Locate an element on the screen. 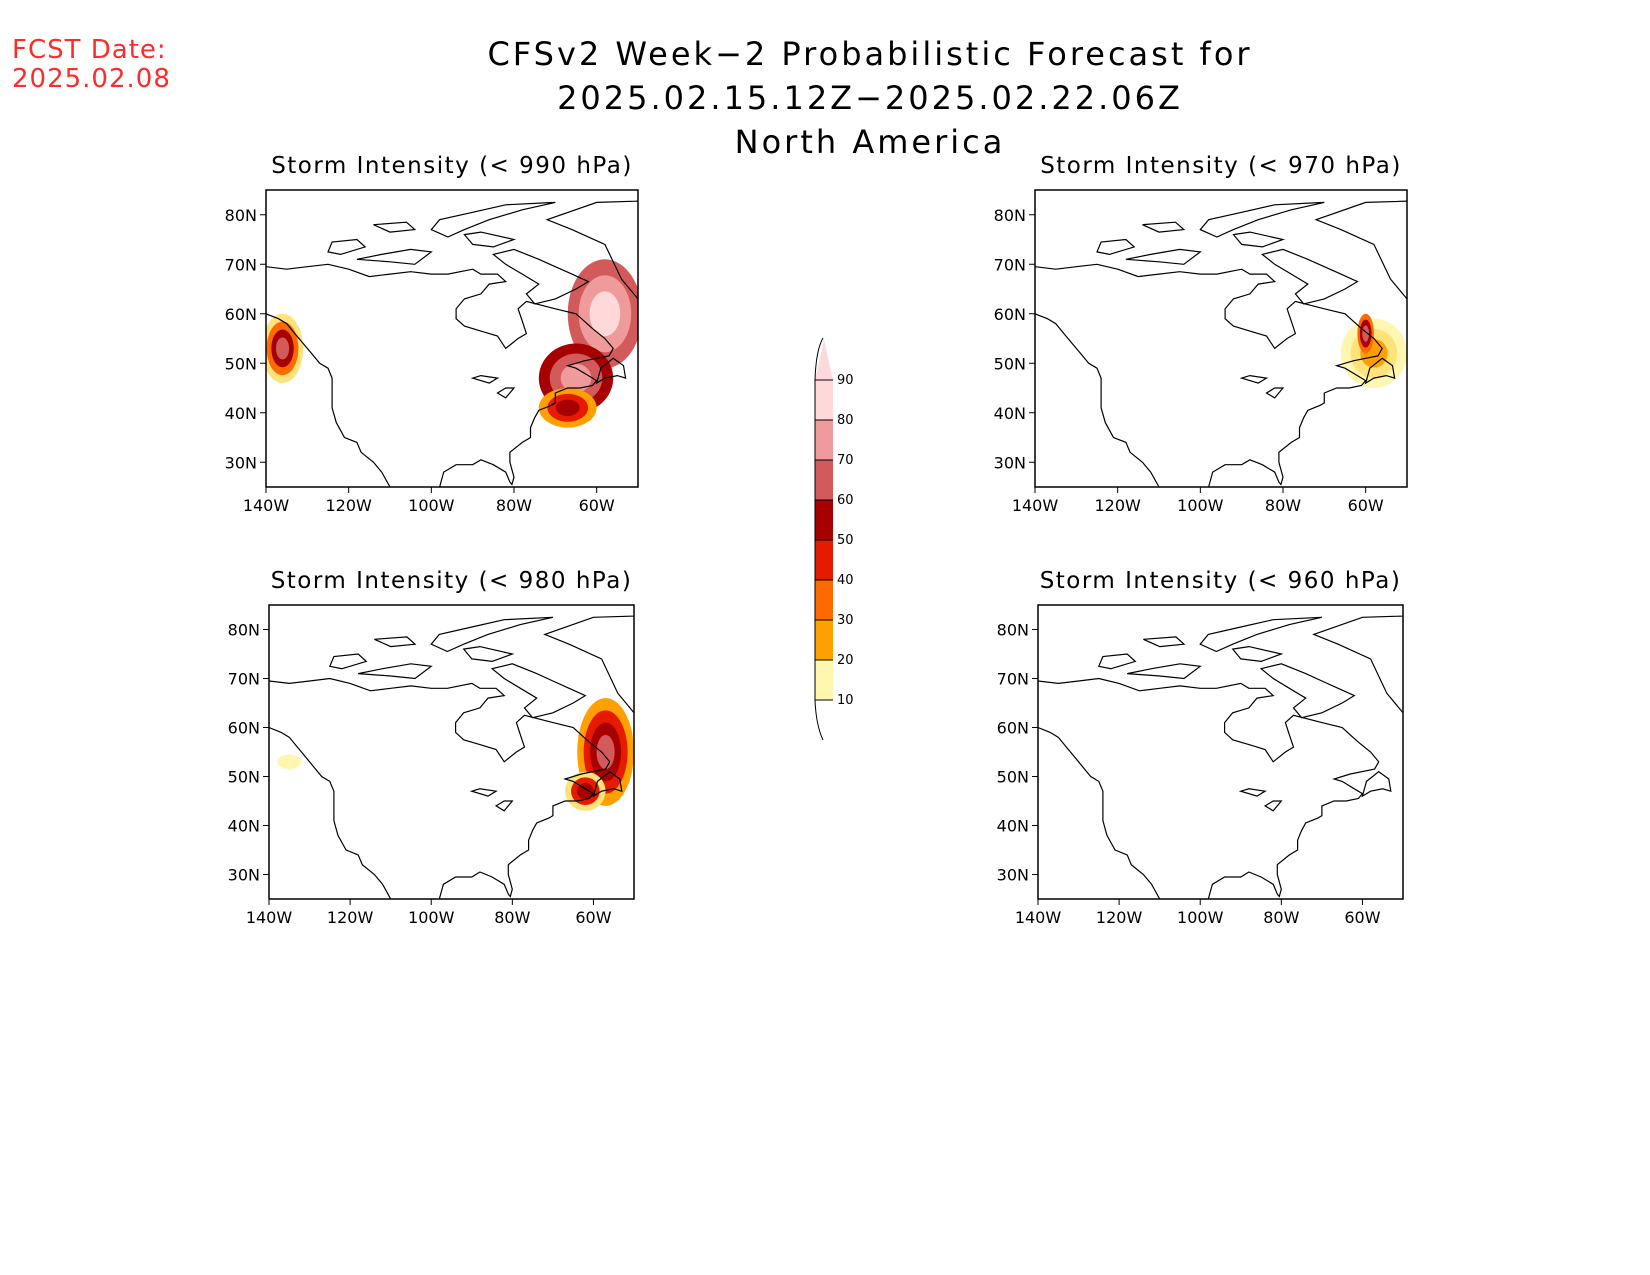  colorbar-label: 30 is located at coordinates (845, 620).